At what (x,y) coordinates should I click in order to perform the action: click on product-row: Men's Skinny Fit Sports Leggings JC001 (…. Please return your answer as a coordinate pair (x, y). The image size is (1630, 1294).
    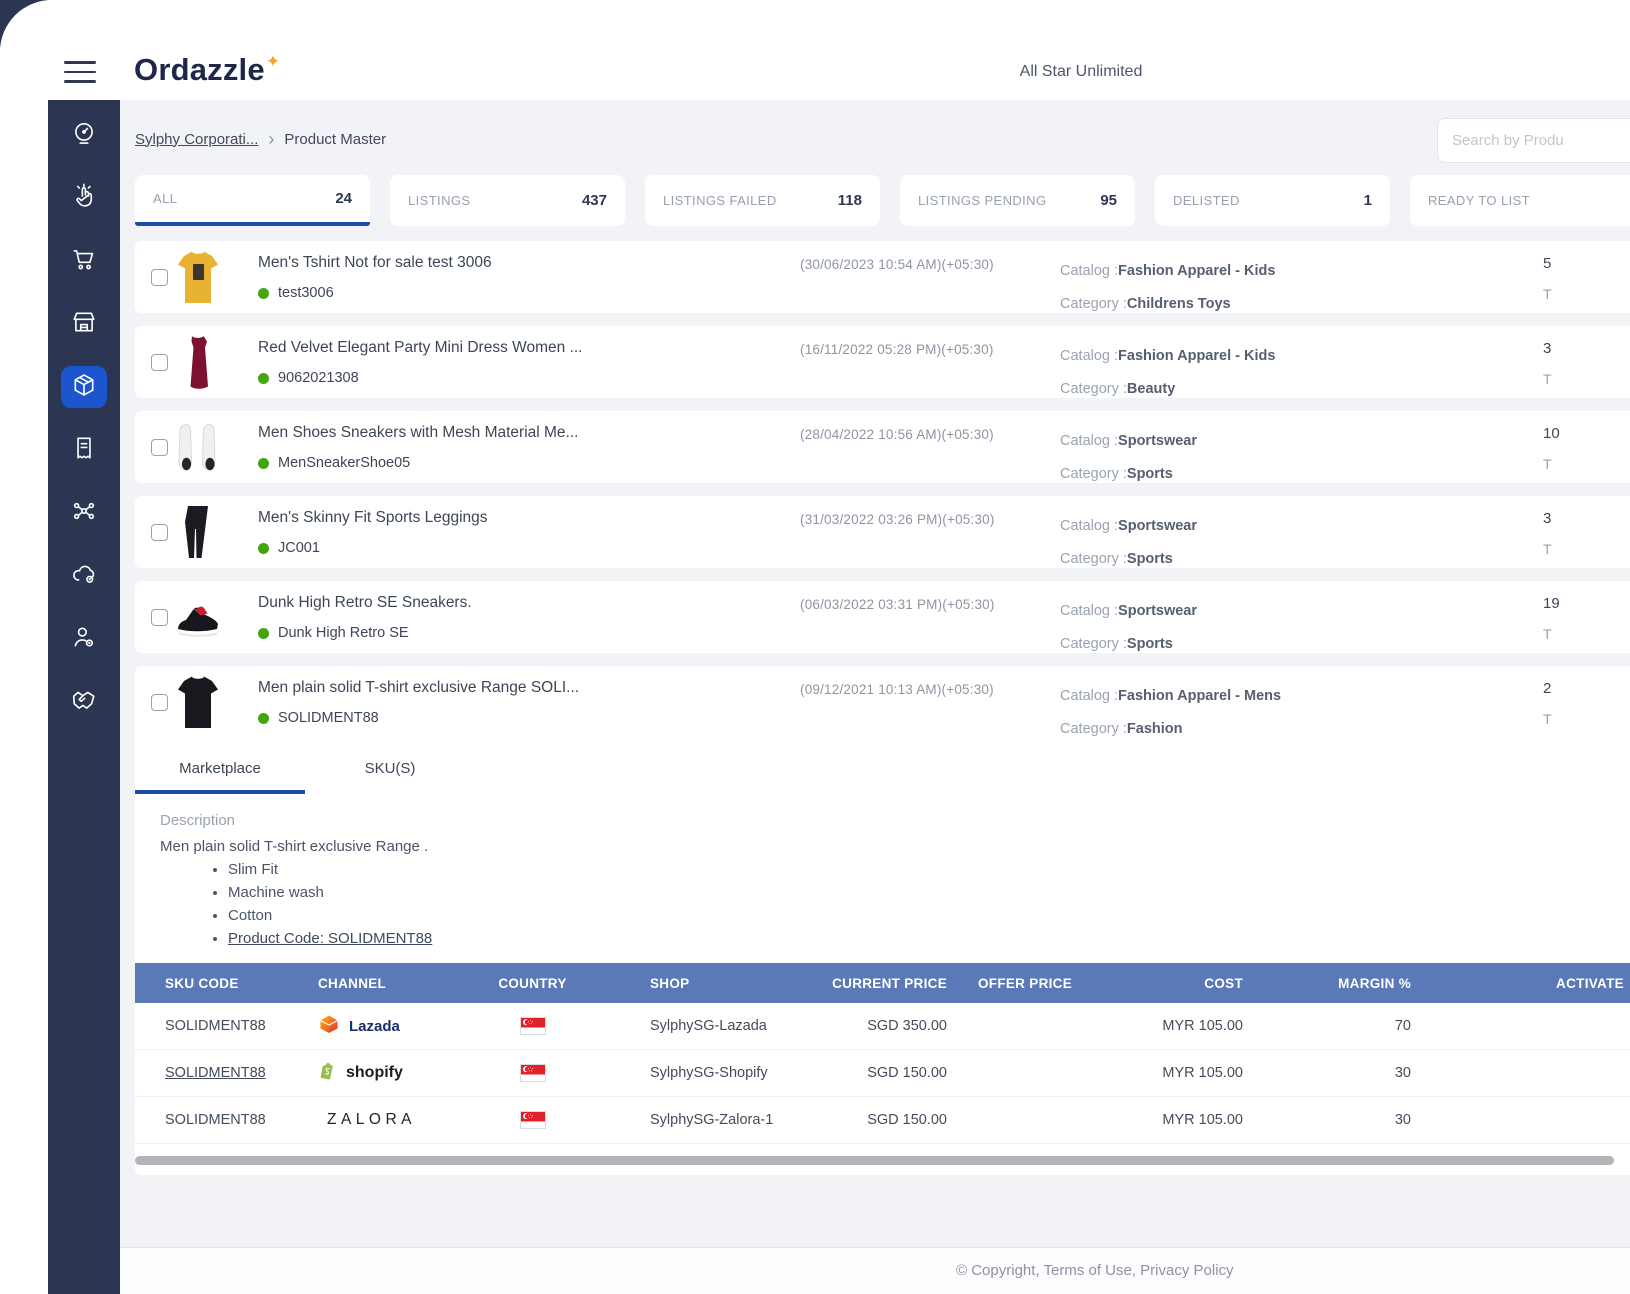
    Looking at the image, I should click on (882, 532).